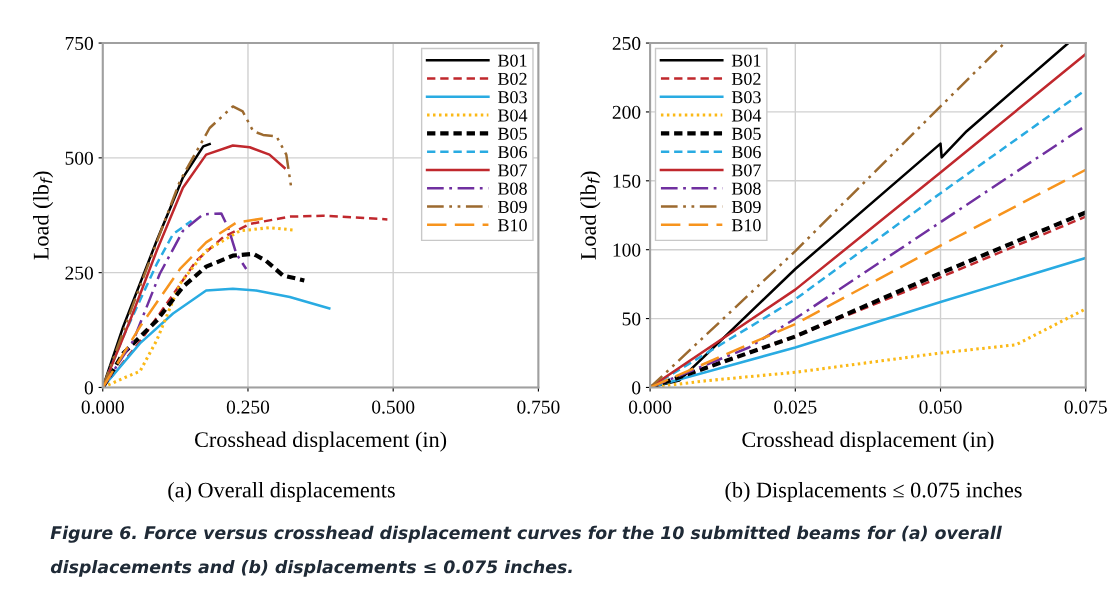  What do you see at coordinates (1085, 407) in the screenshot?
I see `x-tick-label: 0.075` at bounding box center [1085, 407].